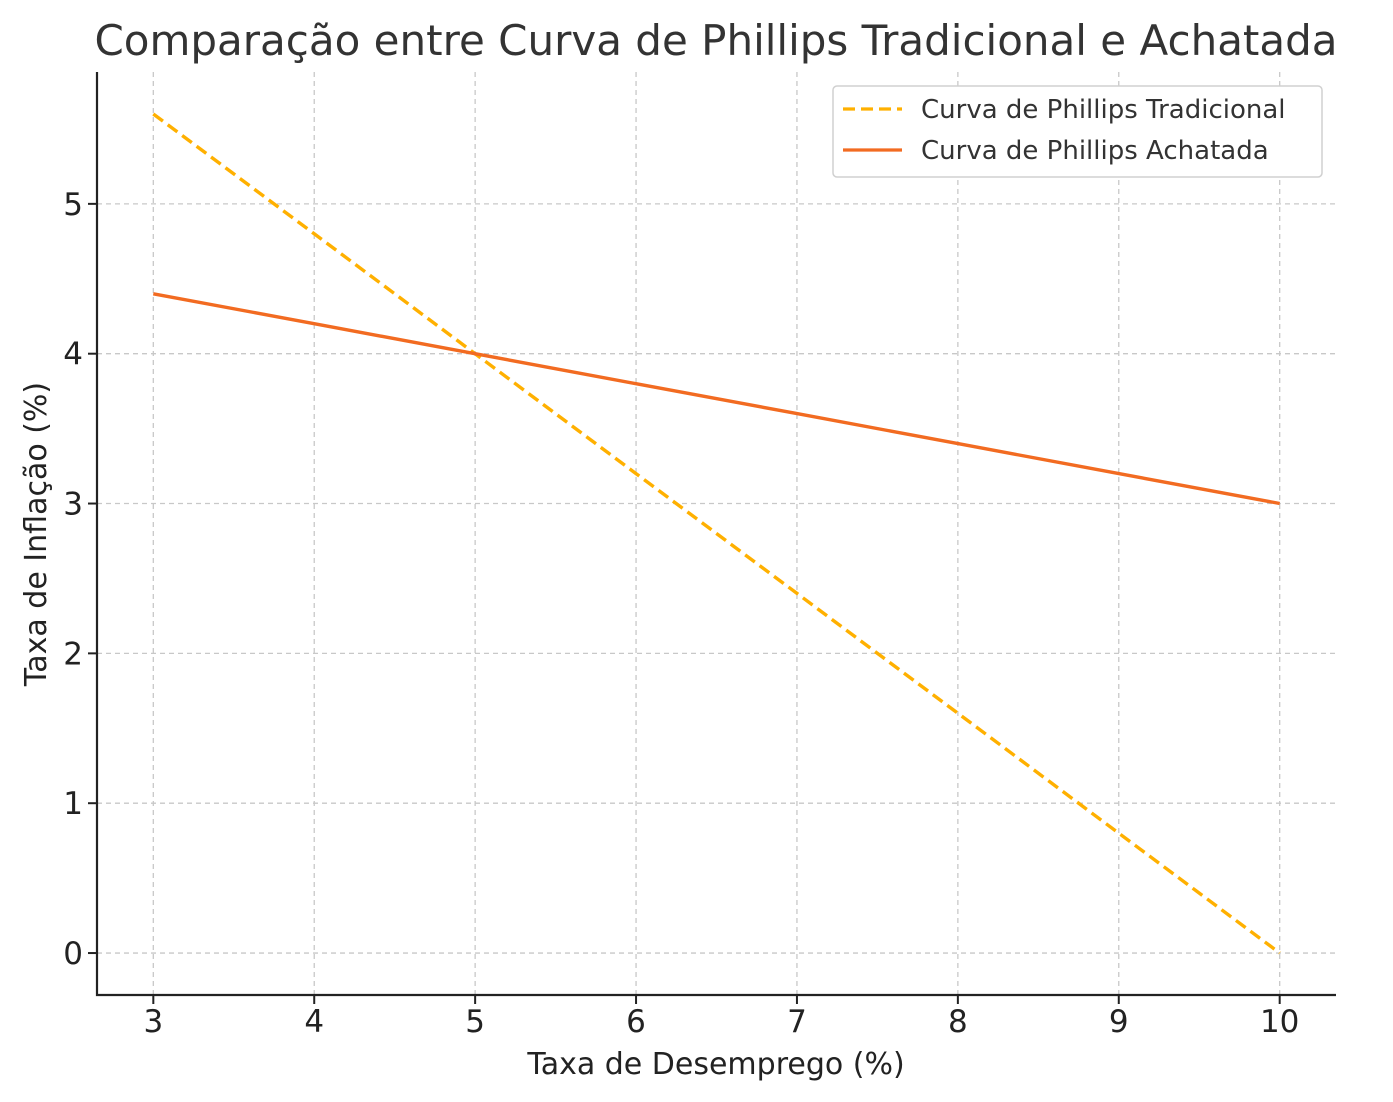  Describe the element at coordinates (715, 1064) in the screenshot. I see `x-axis-label: Taxa de Desemprego (%)` at that location.